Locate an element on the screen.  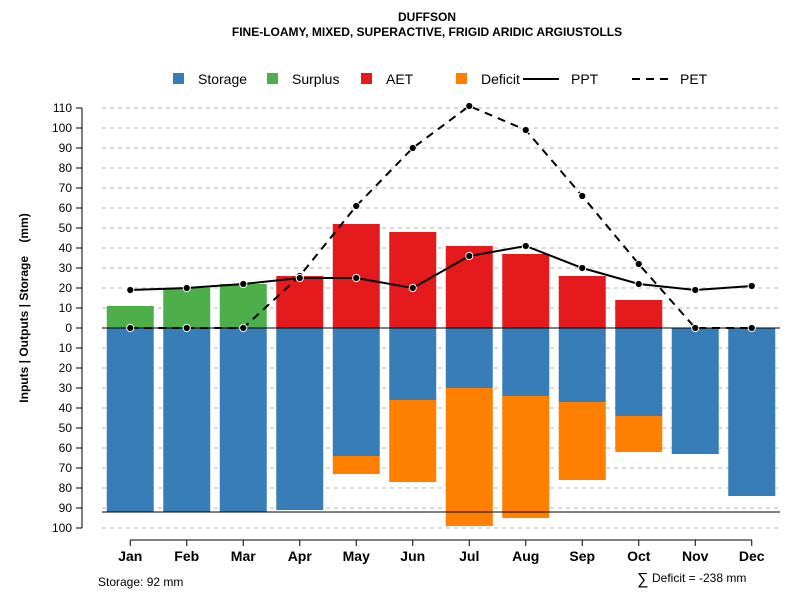
legend-label: PET is located at coordinates (694, 79).